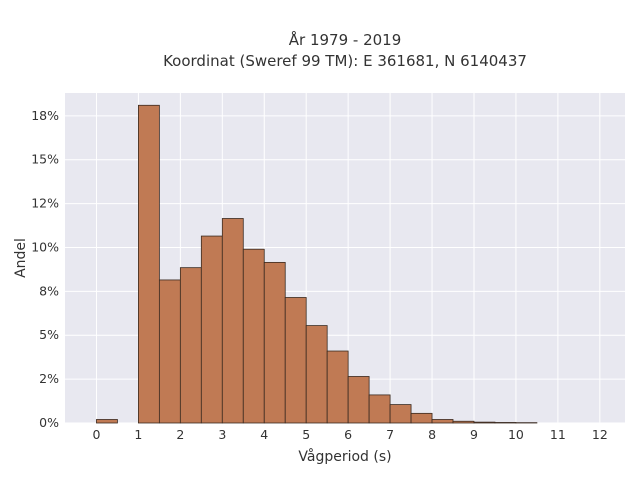 The height and width of the screenshot is (480, 640). Describe the element at coordinates (45, 159) in the screenshot. I see `y-tick-label: 15%` at that location.